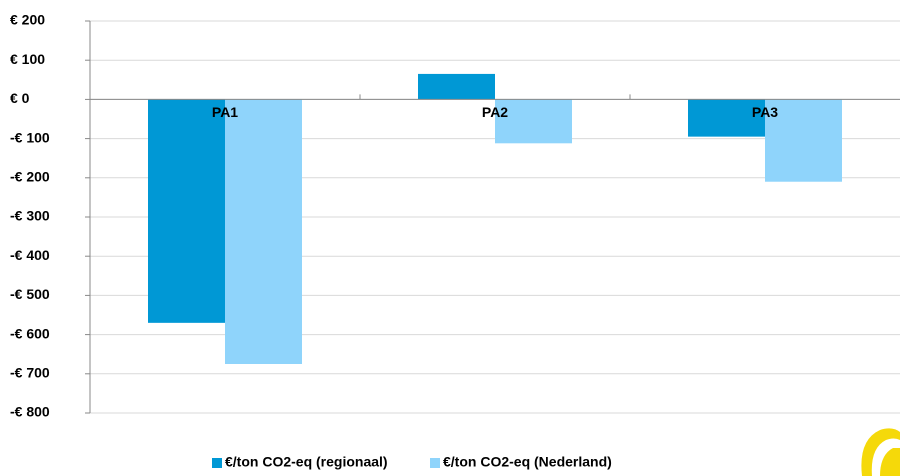 The image size is (900, 476). I want to click on y-tick-label: € 100, so click(27, 59).